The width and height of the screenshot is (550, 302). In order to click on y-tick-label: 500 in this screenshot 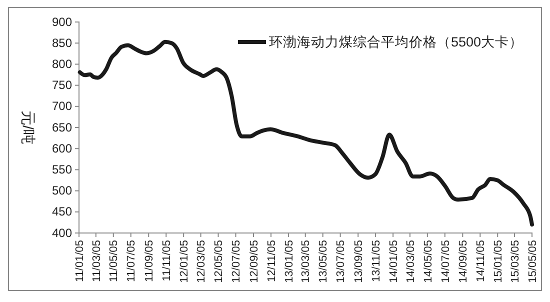, I will do `click(62, 191)`.